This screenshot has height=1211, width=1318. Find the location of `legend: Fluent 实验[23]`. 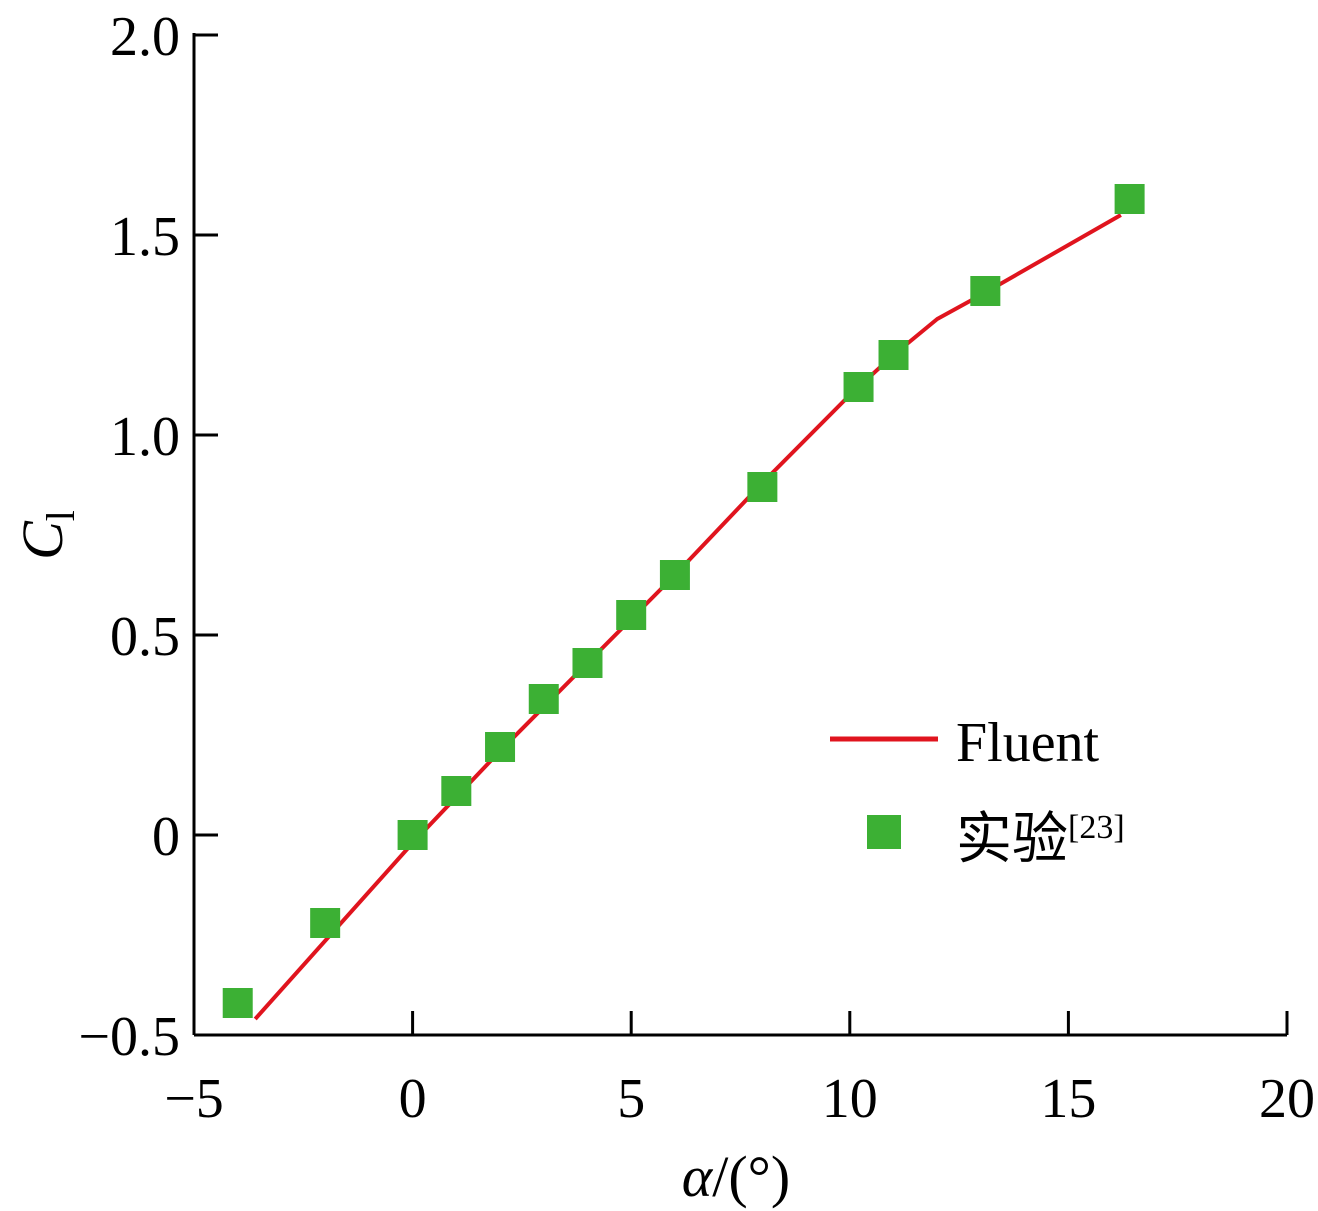

legend: Fluent 实验[23] is located at coordinates (977, 791).